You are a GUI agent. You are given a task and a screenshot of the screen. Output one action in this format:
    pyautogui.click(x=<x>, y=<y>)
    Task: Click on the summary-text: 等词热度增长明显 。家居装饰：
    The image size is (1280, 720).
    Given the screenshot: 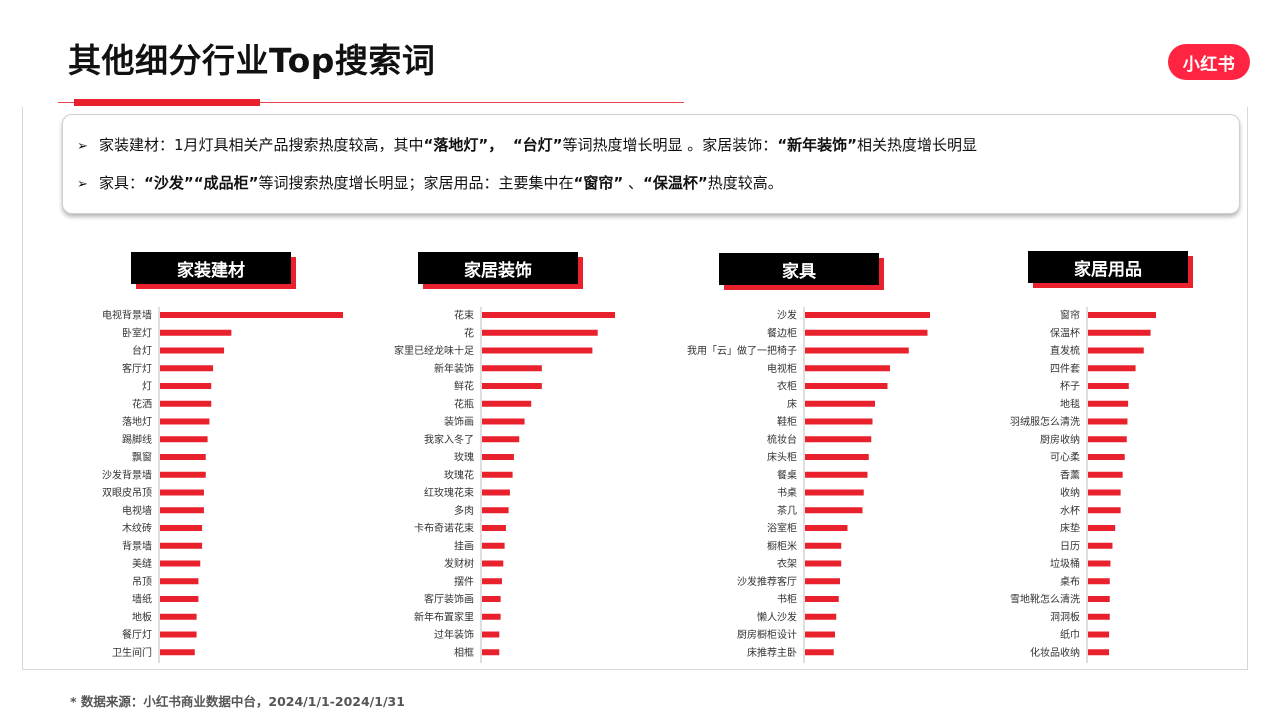 What is the action you would take?
    pyautogui.click(x=670, y=145)
    